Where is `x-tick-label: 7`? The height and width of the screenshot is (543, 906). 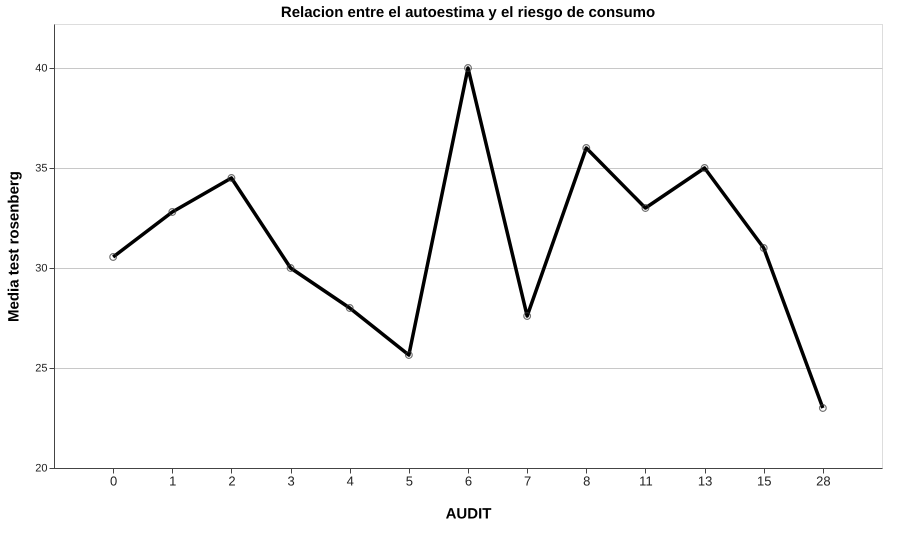 x-tick-label: 7 is located at coordinates (528, 481).